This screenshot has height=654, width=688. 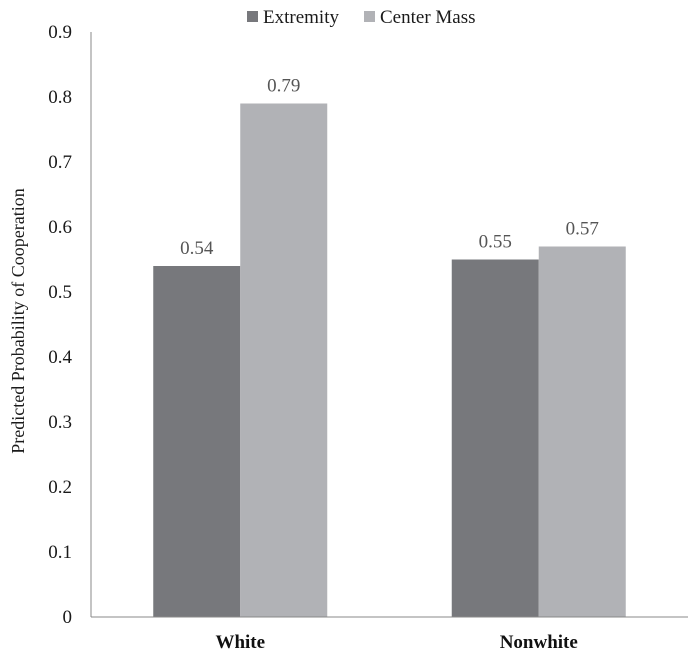 I want to click on y-tick-label: 0.2, so click(x=60, y=487).